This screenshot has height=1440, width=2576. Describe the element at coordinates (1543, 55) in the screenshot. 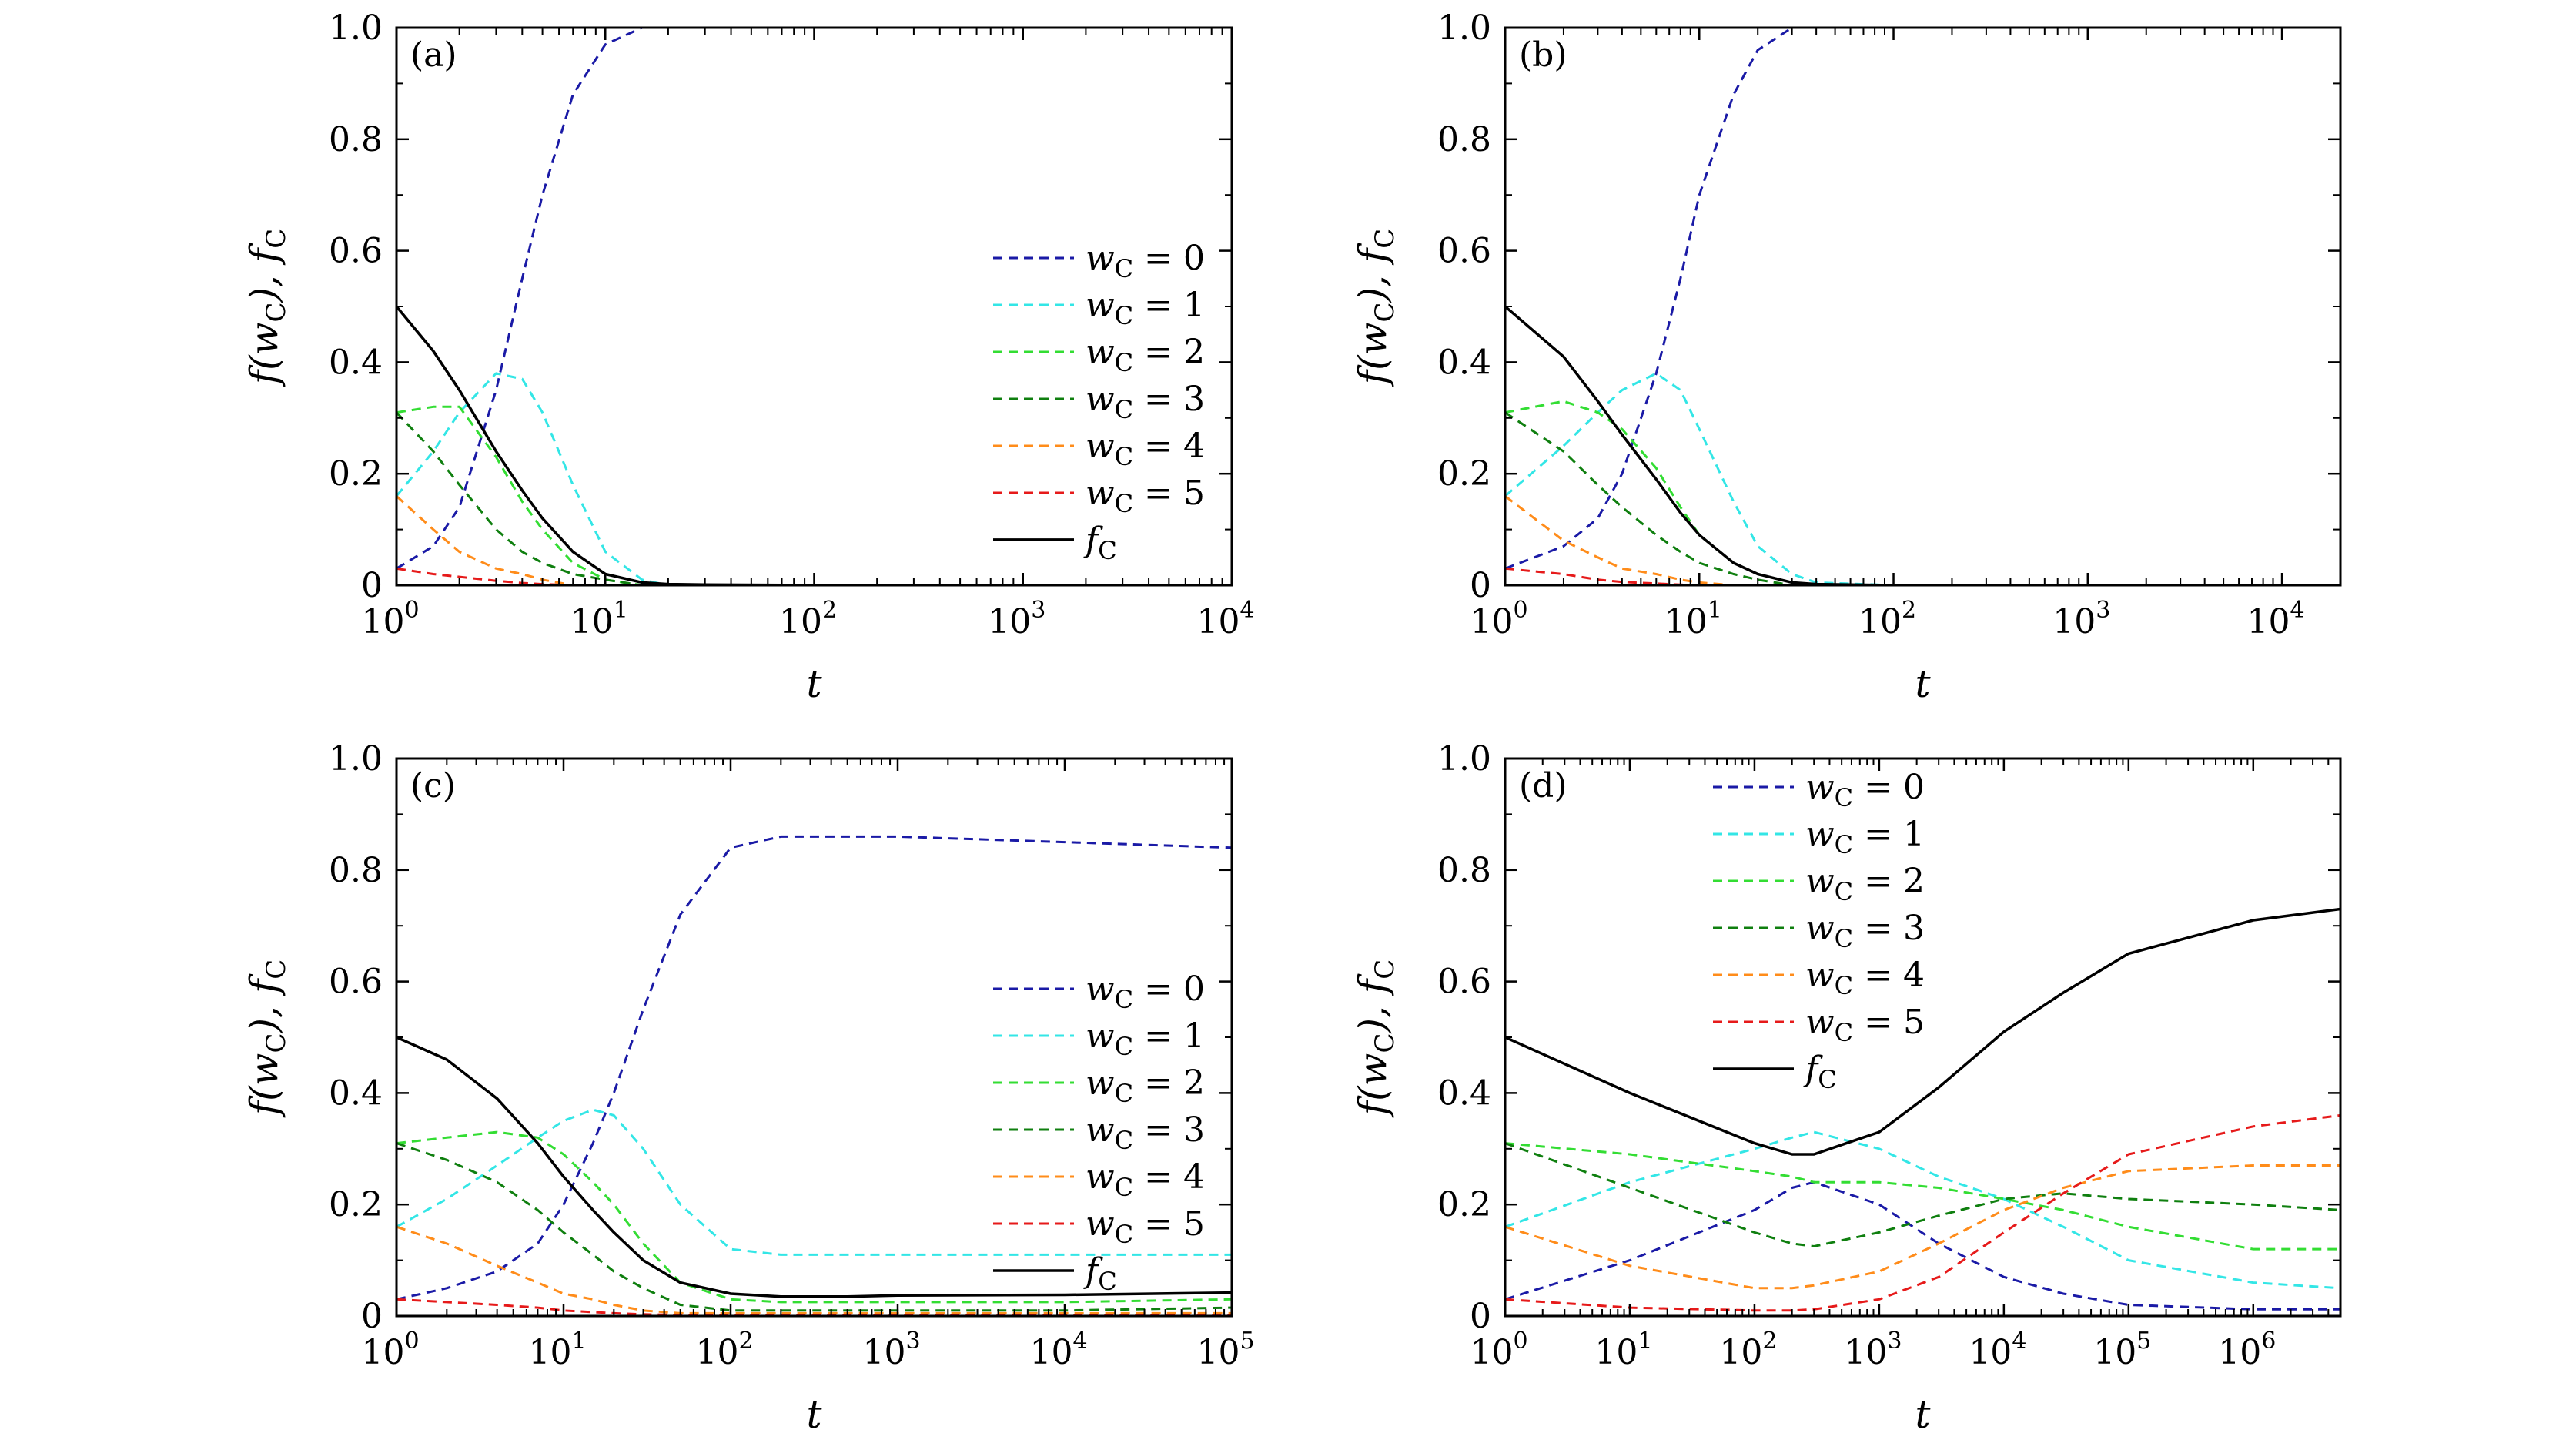

I see `panel-label: (b)` at that location.